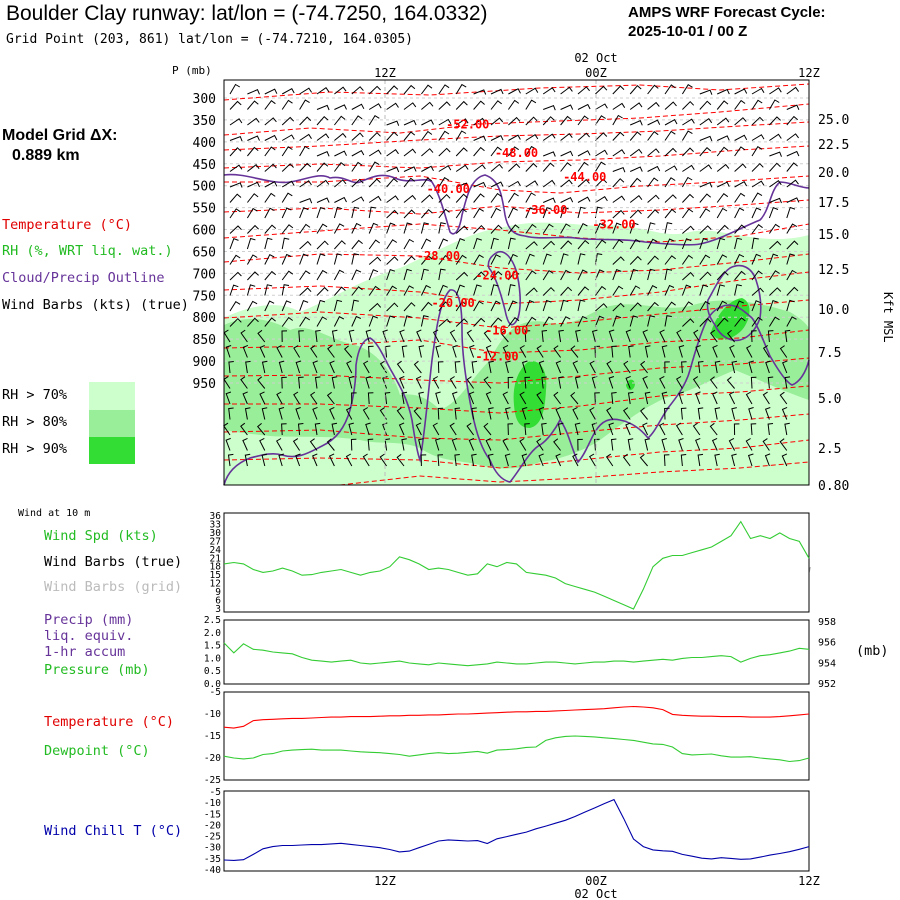  Describe the element at coordinates (35, 449) in the screenshot. I see `legend-rh90: RH > 90%` at that location.